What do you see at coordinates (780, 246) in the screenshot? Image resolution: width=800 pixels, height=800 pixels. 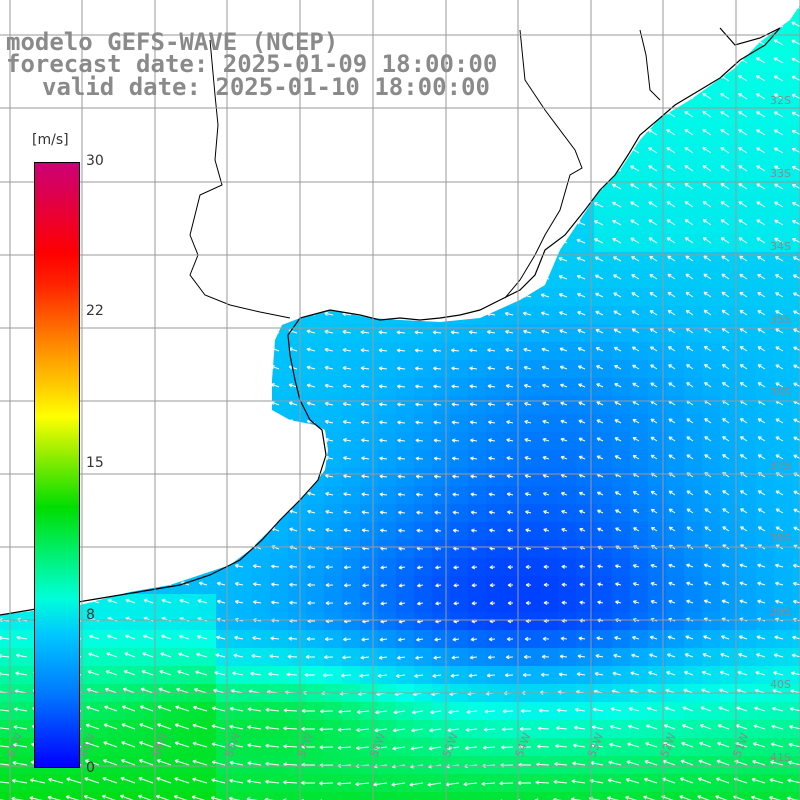 I see `latitude-label: 34S` at bounding box center [780, 246].